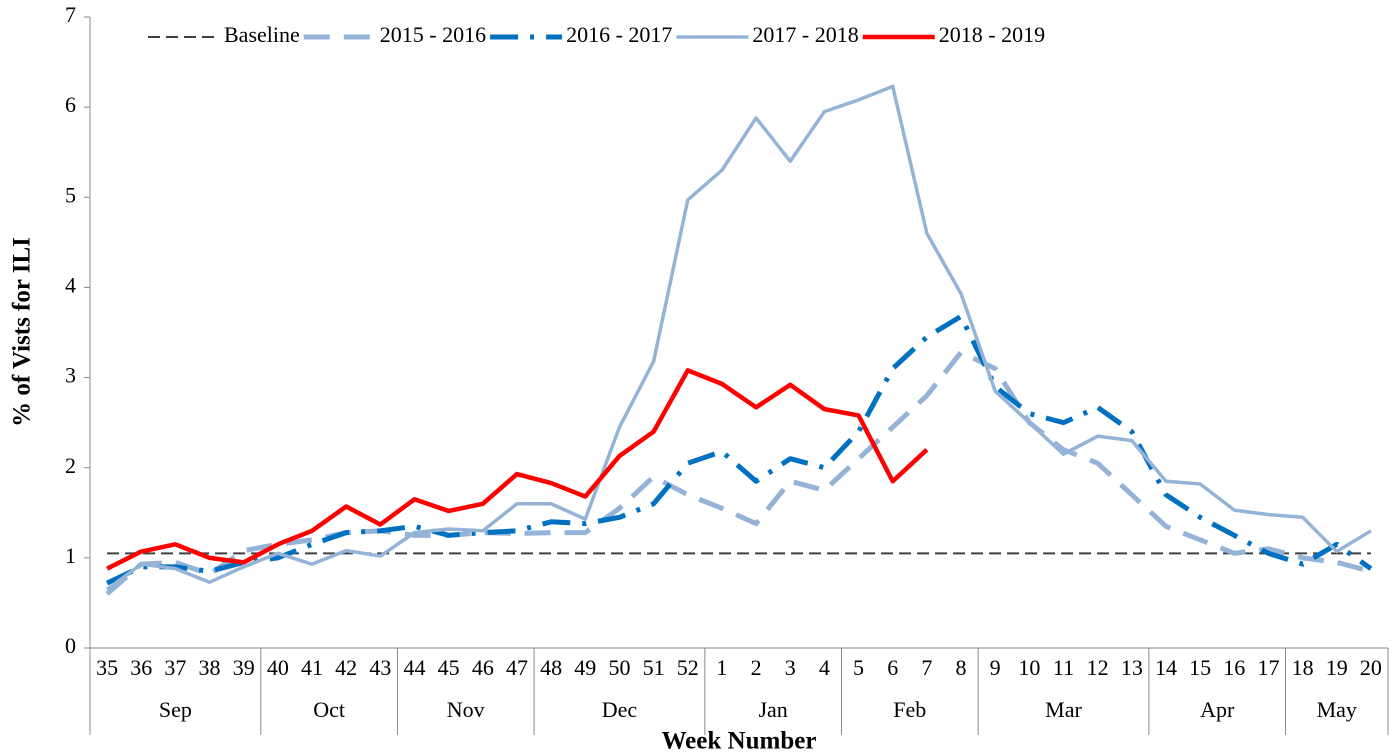 The image size is (1398, 756). Describe the element at coordinates (790, 667) in the screenshot. I see `x-tick-label: 3` at that location.